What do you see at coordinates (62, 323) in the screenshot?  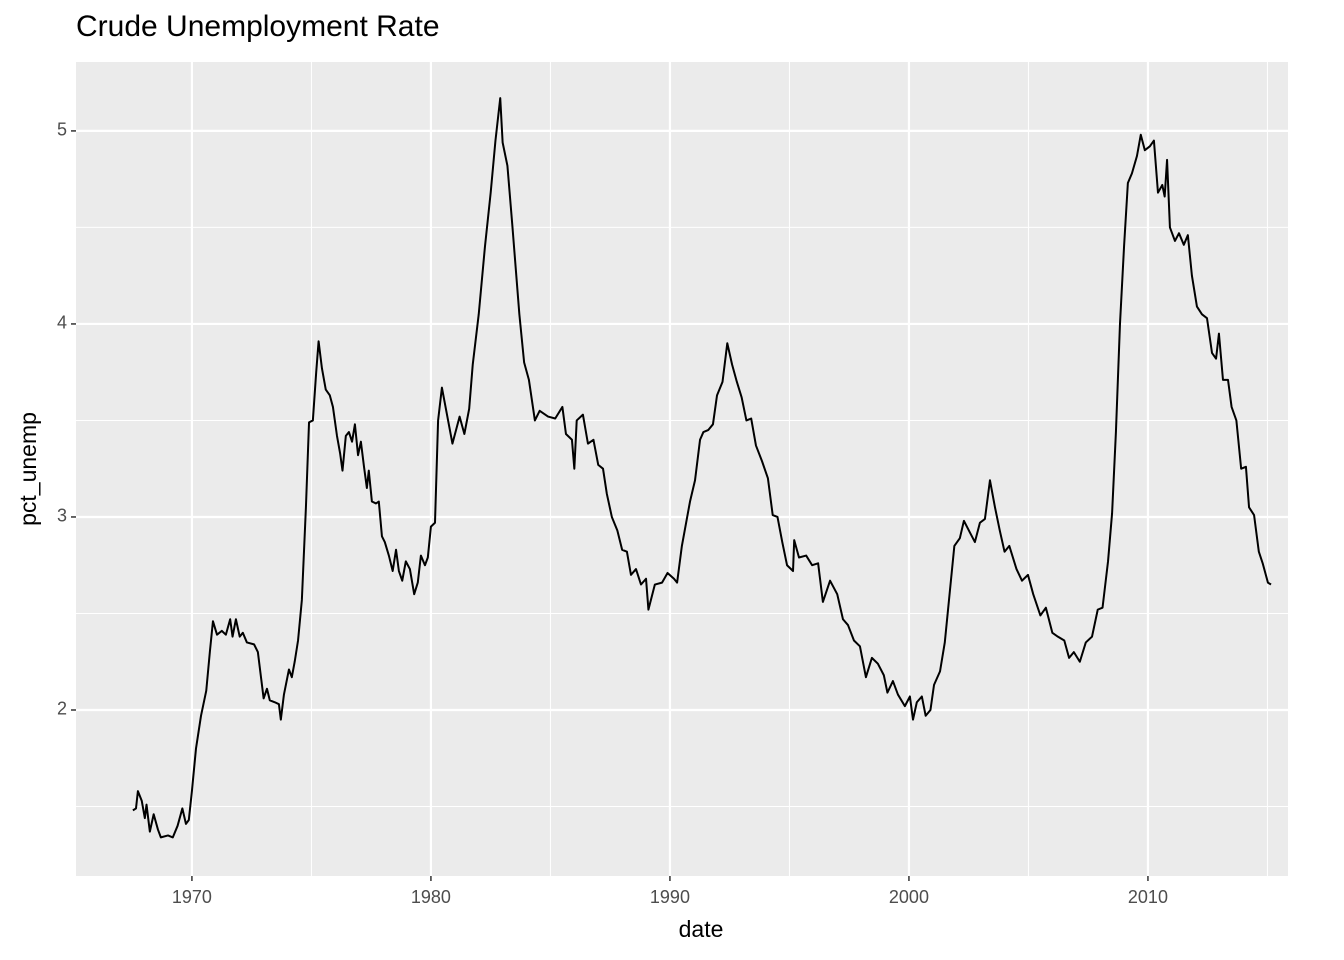 I see `y-tick-label: 4` at bounding box center [62, 323].